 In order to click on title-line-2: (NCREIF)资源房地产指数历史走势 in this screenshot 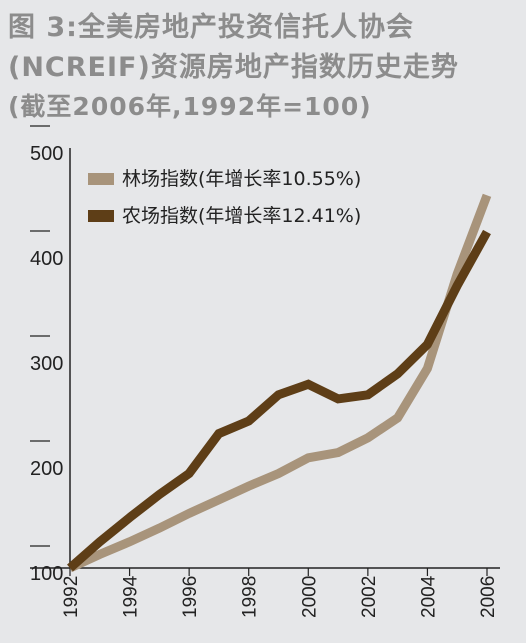, I will do `click(233, 67)`.